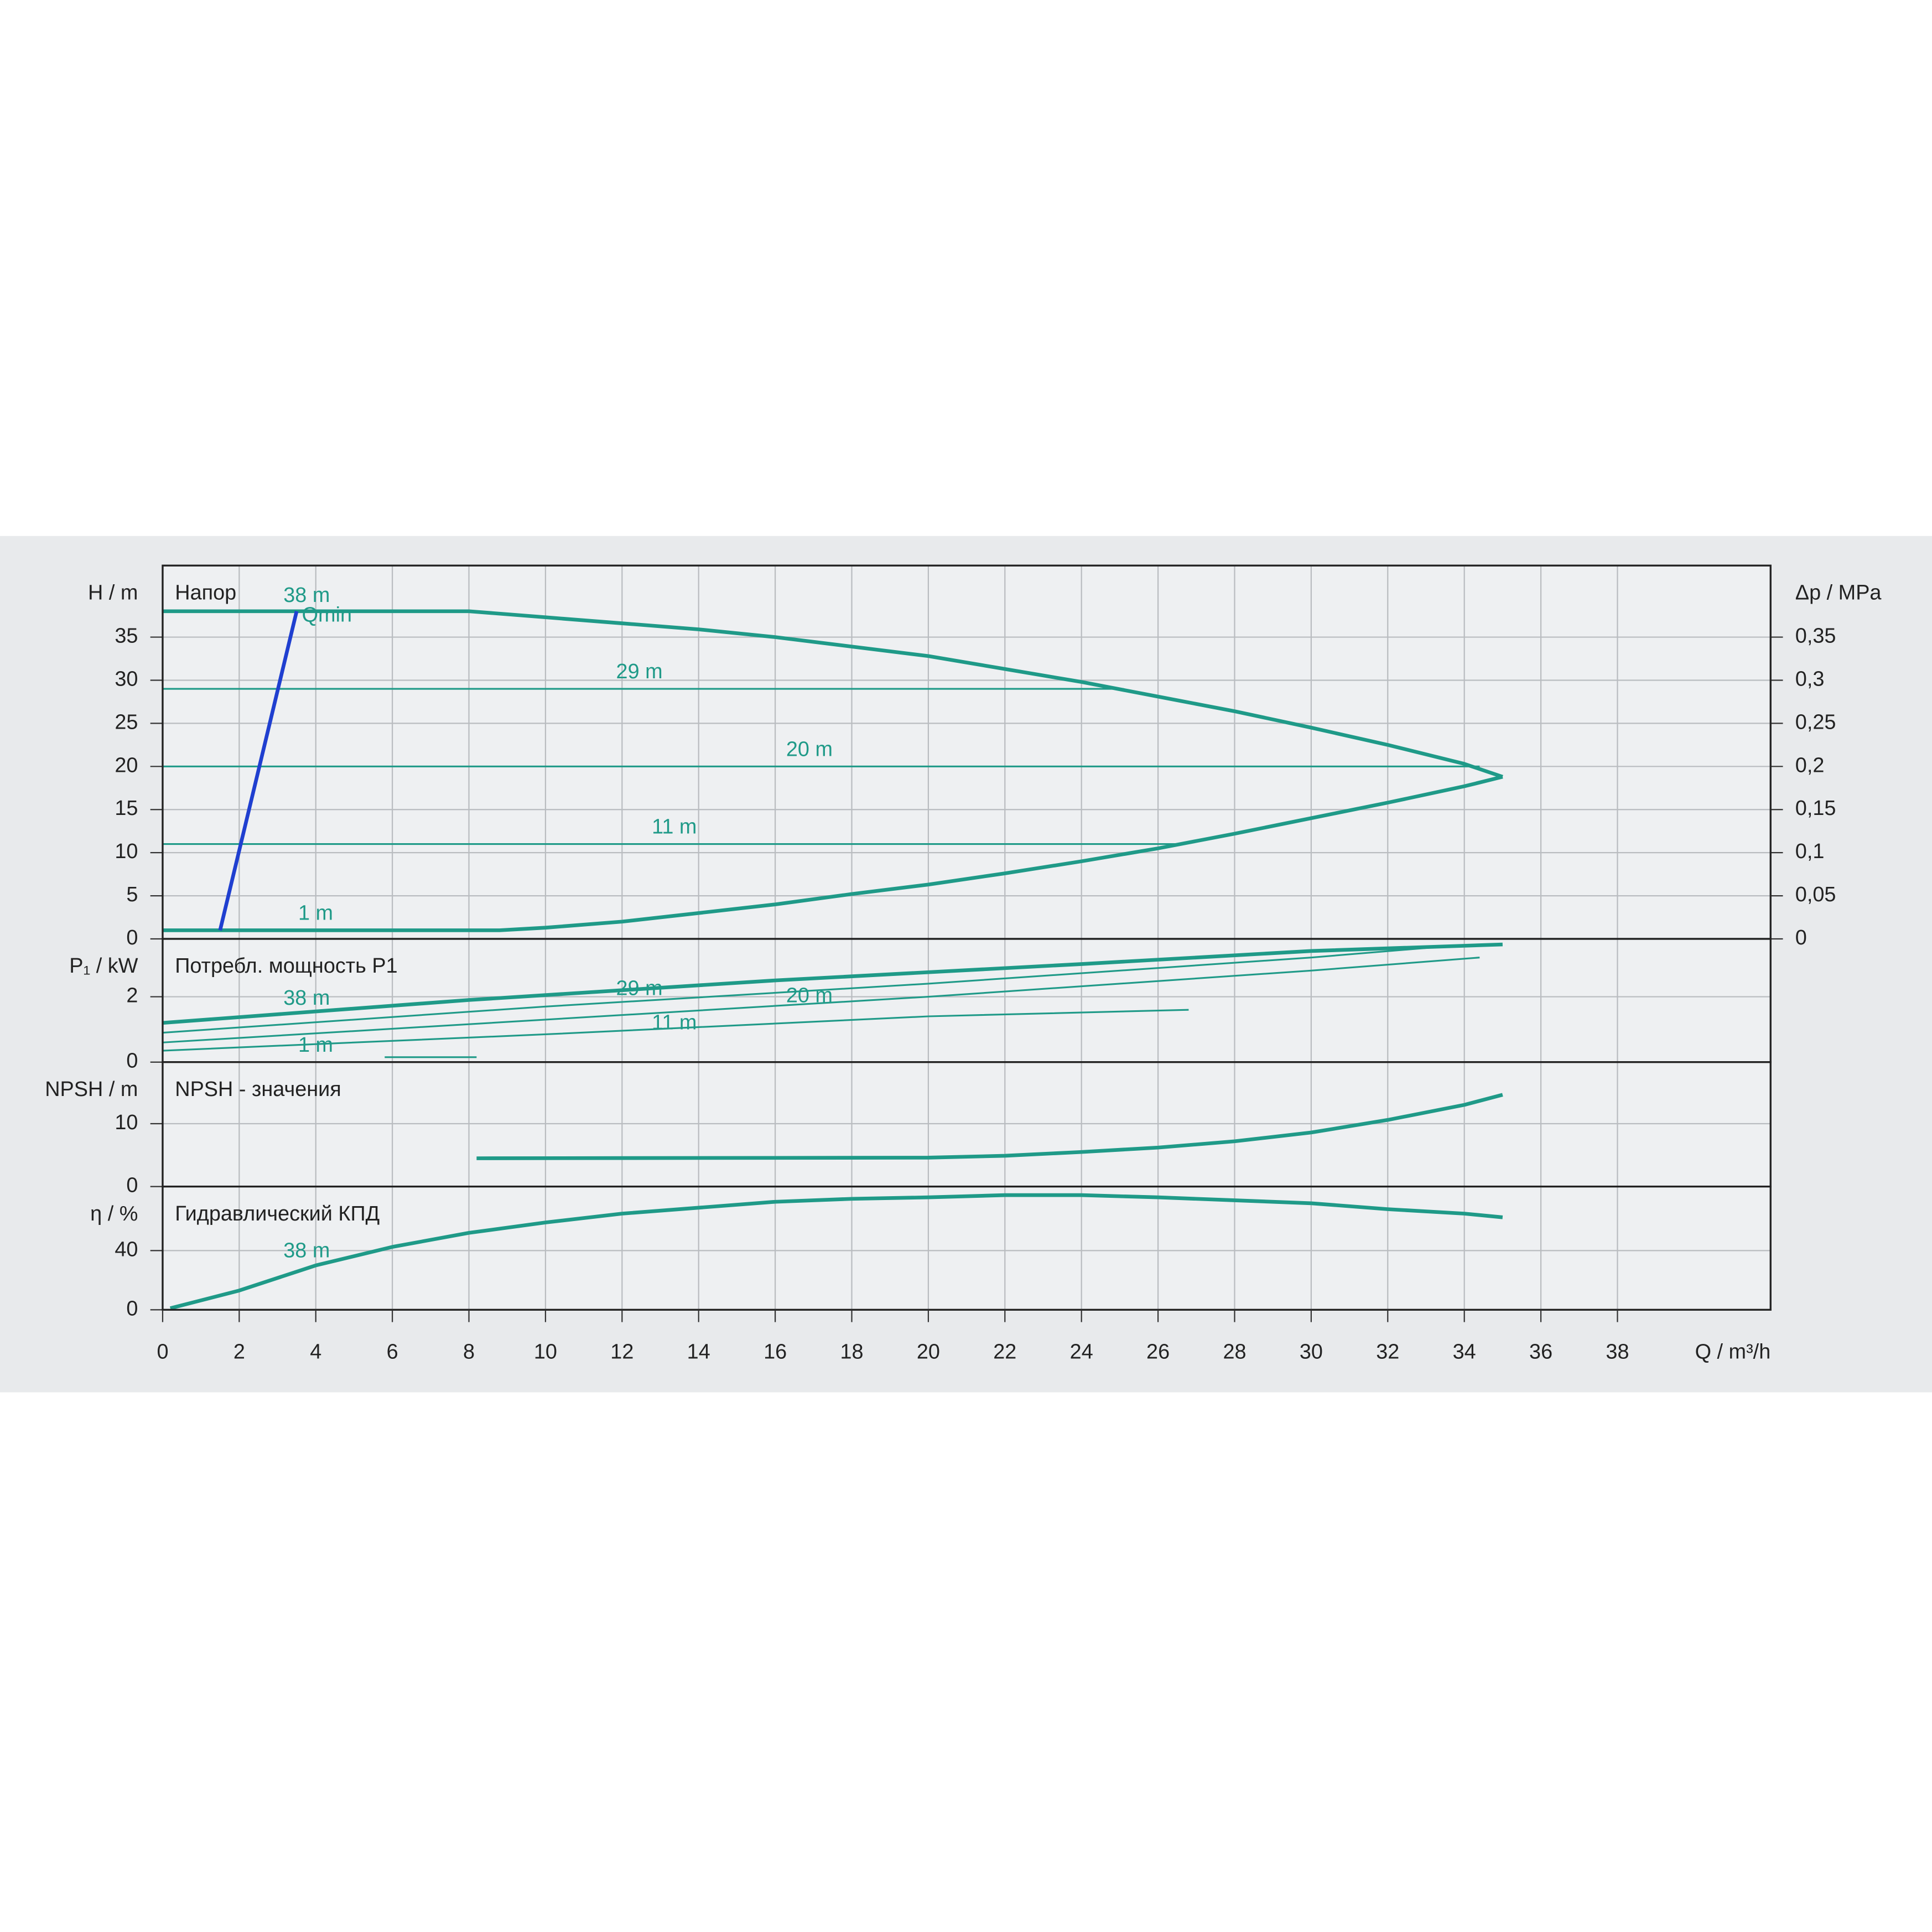 The width and height of the screenshot is (1932, 1932). I want to click on curve-label: Qmin, so click(327, 616).